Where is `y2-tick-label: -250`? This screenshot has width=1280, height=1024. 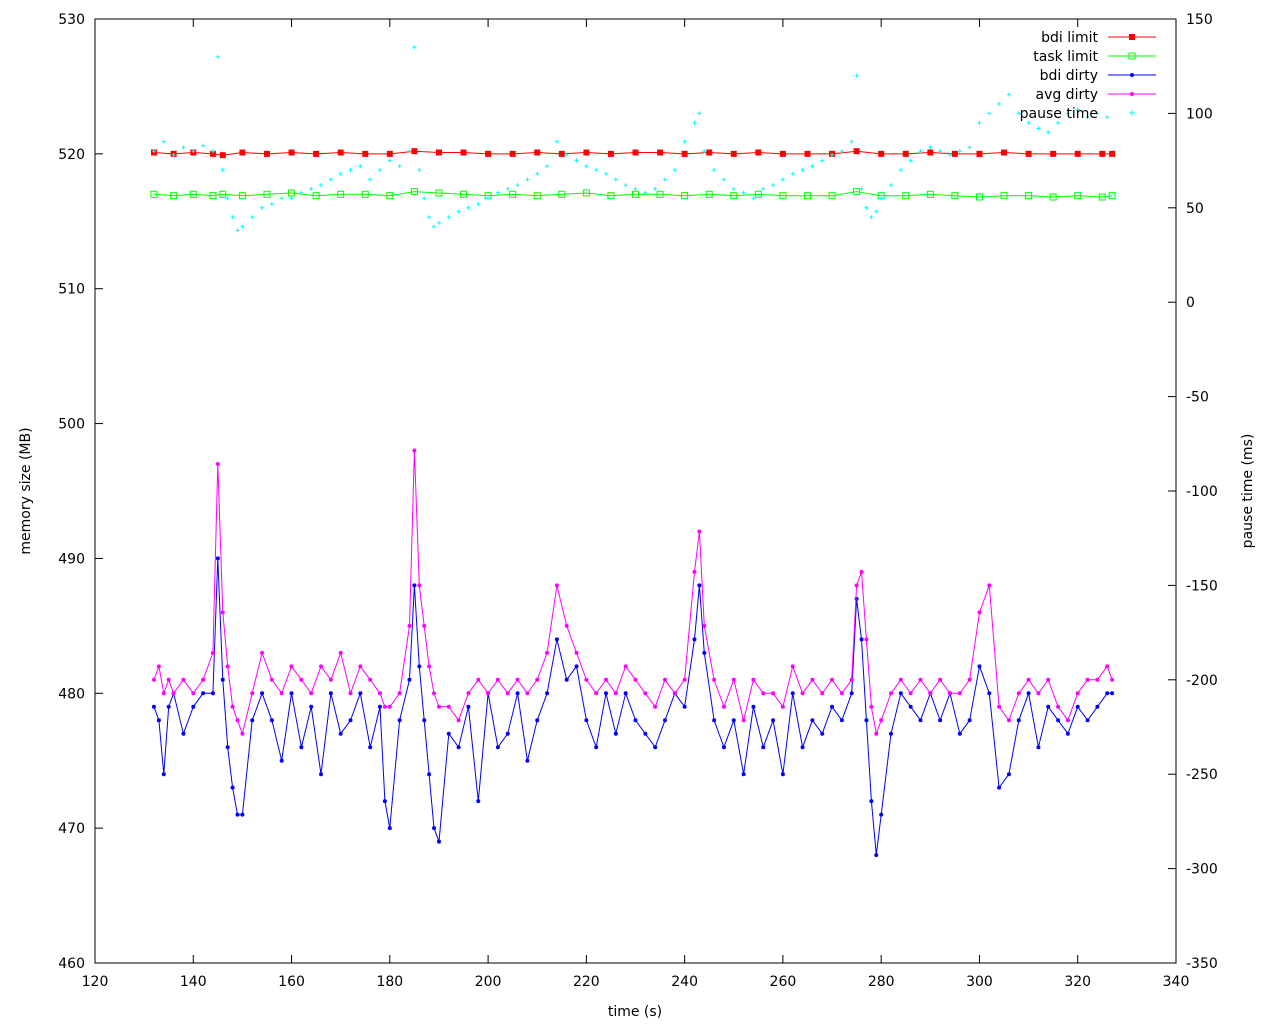 y2-tick-label: -250 is located at coordinates (1202, 775).